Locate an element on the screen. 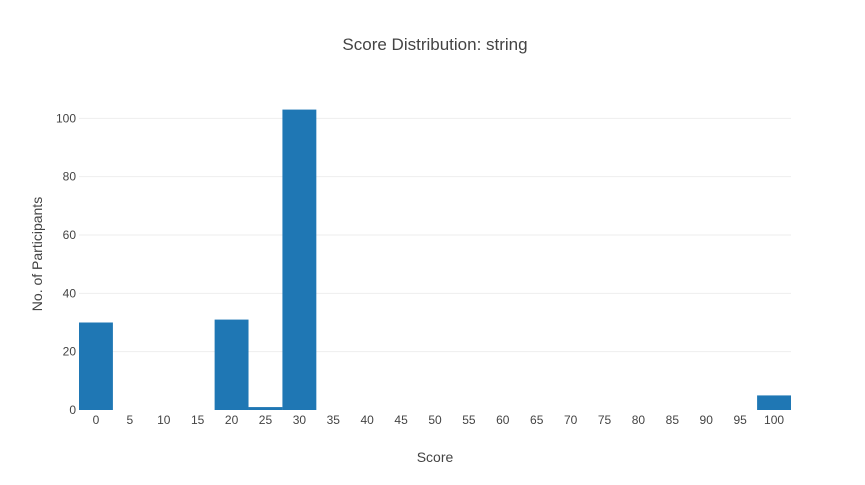 The height and width of the screenshot is (485, 865). x-tick-label: 10 is located at coordinates (164, 420).